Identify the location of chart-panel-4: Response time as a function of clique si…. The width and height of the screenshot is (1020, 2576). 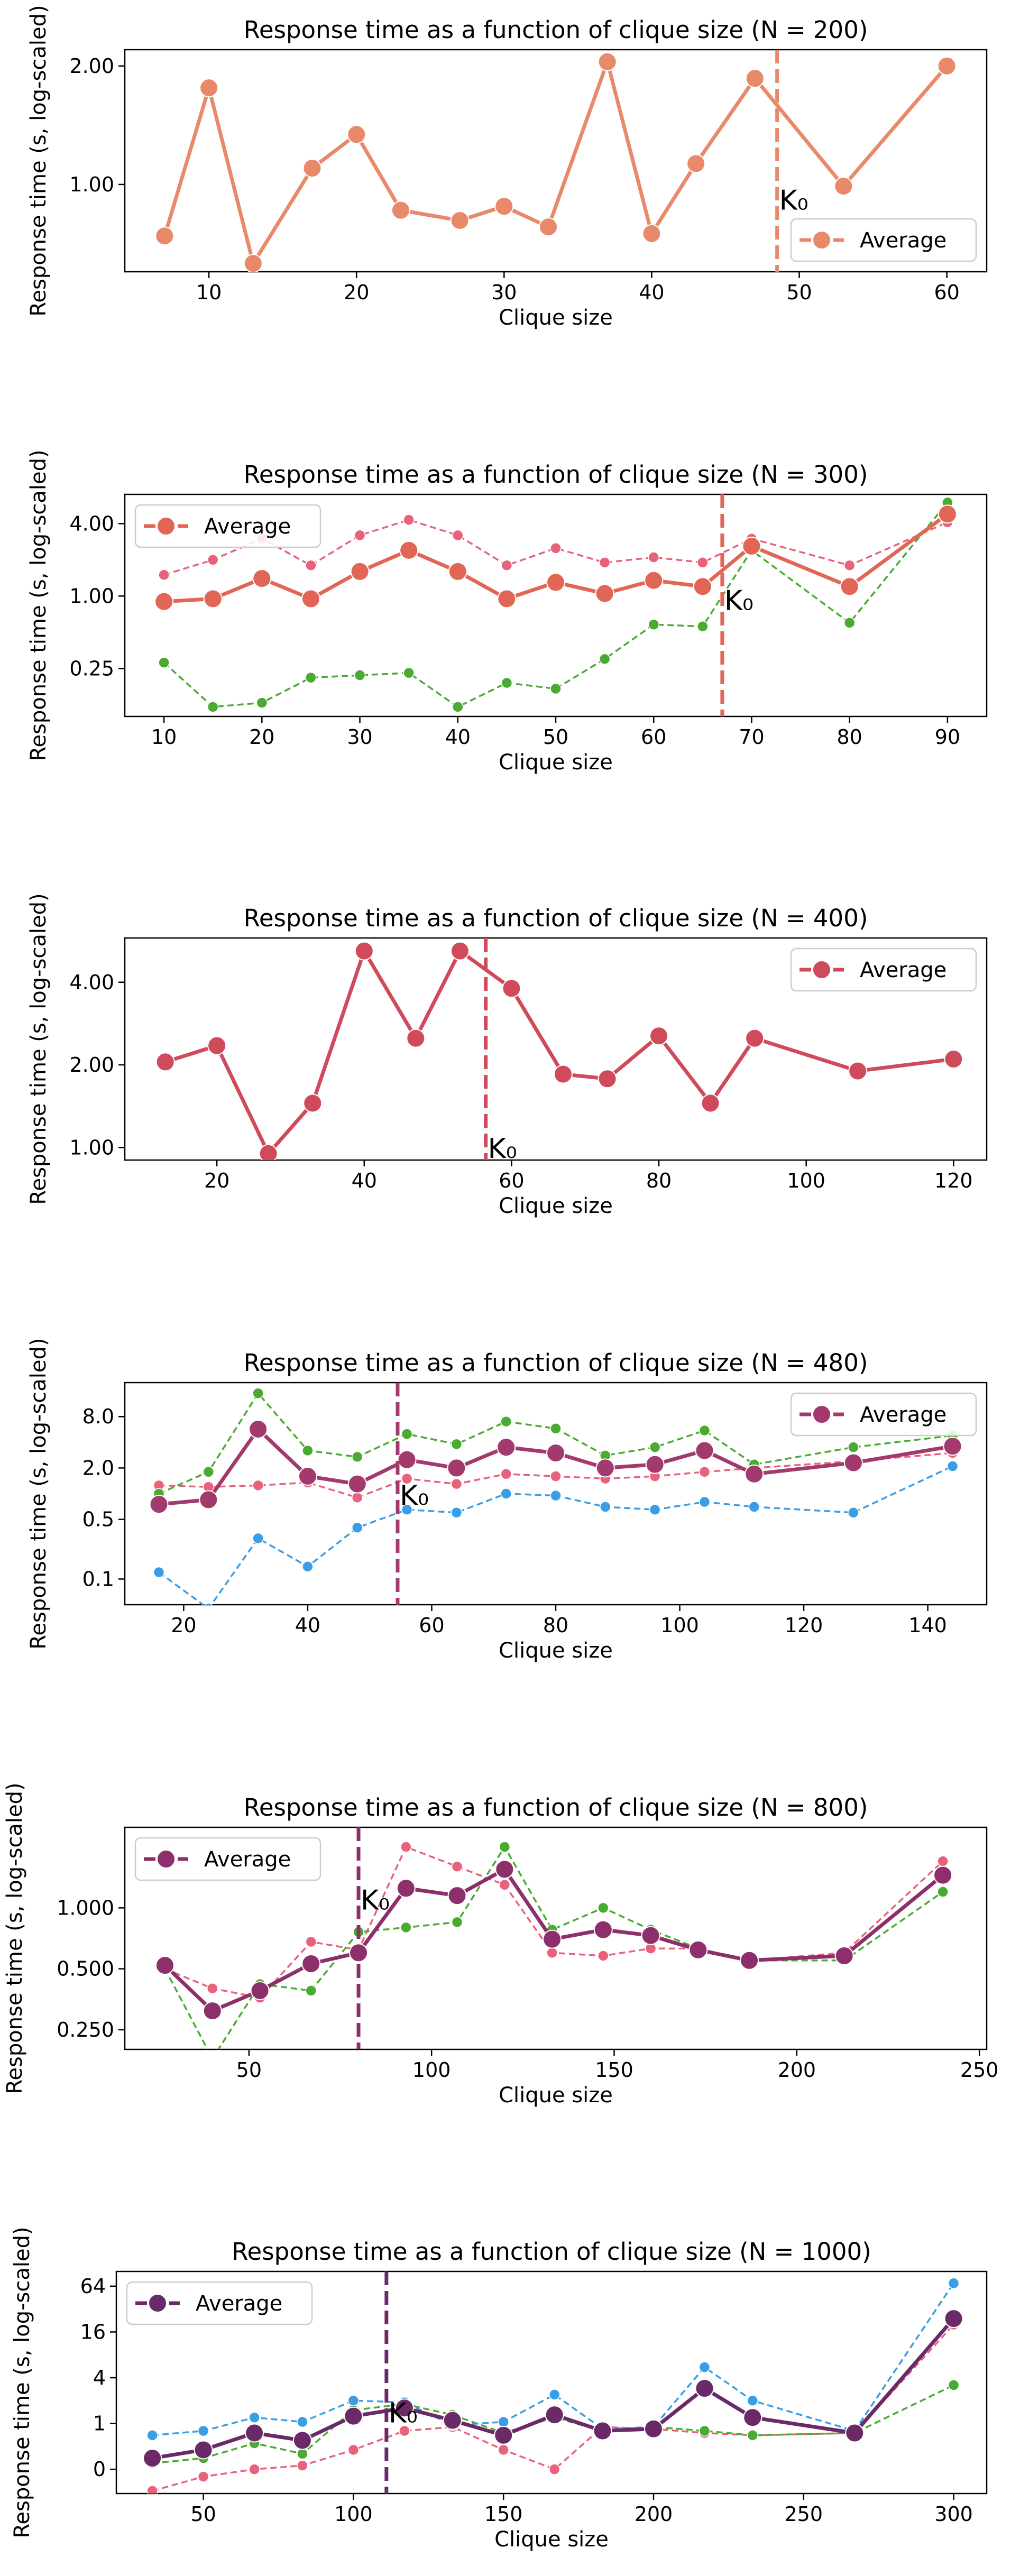
(507, 1500).